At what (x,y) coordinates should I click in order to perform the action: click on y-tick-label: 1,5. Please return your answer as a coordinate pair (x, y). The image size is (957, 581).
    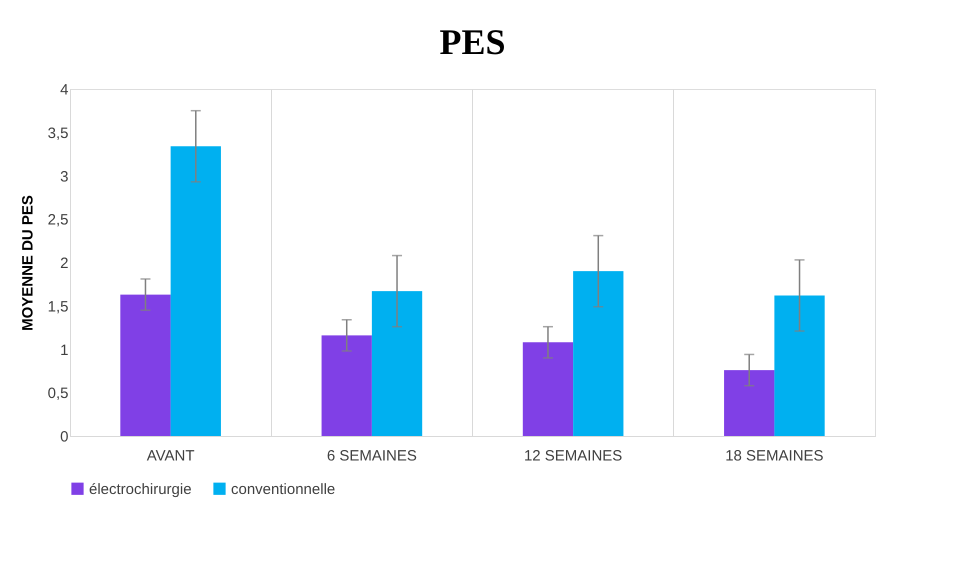
    Looking at the image, I should click on (58, 307).